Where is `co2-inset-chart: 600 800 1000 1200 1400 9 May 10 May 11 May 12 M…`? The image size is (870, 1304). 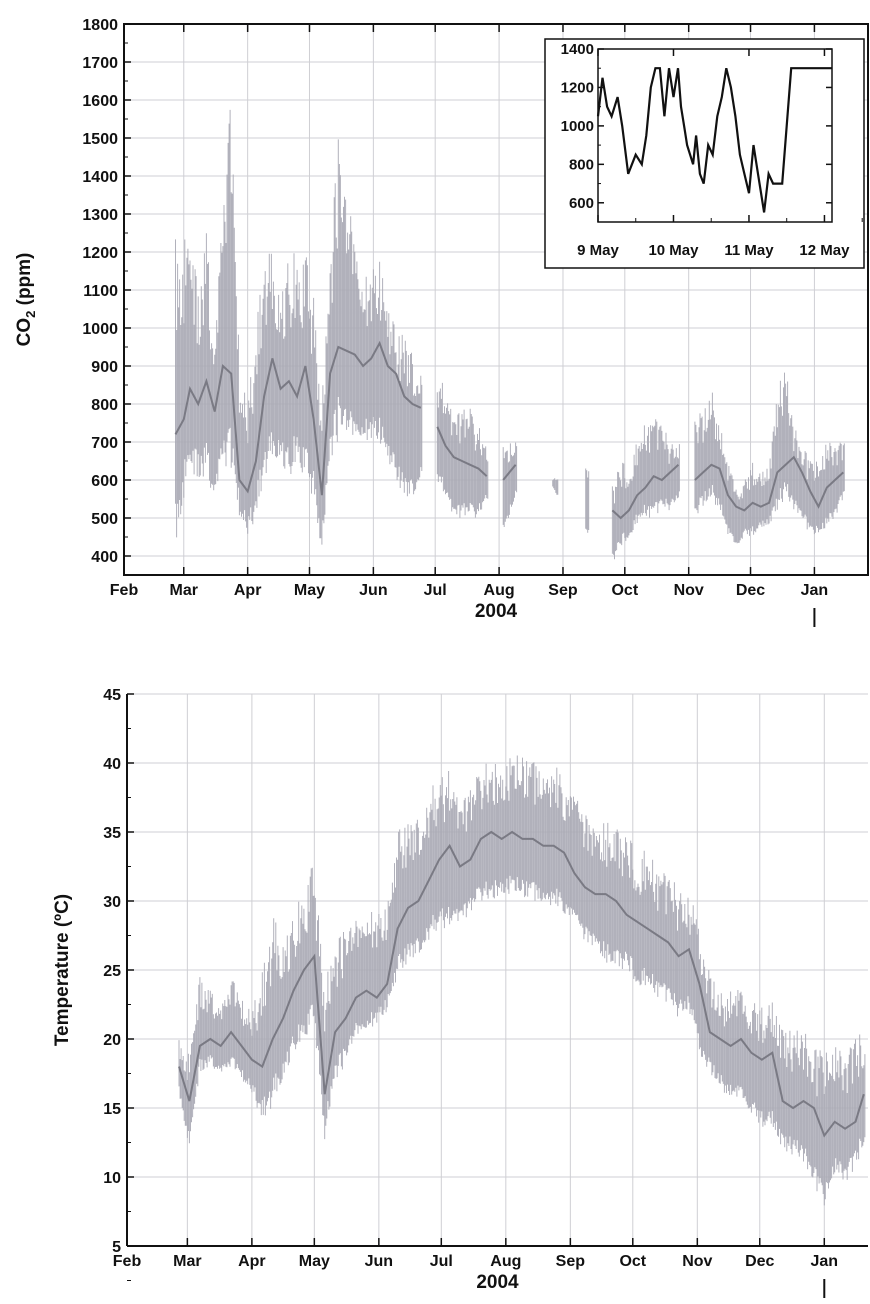 co2-inset-chart: 600 800 1000 1200 1400 9 May 10 May 11 May 12 M… is located at coordinates (704, 153).